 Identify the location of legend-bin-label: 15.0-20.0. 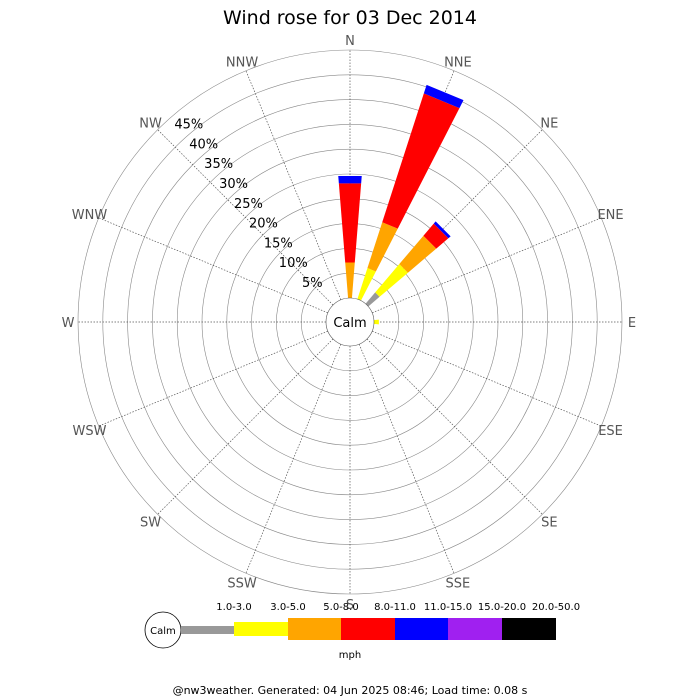
(502, 607).